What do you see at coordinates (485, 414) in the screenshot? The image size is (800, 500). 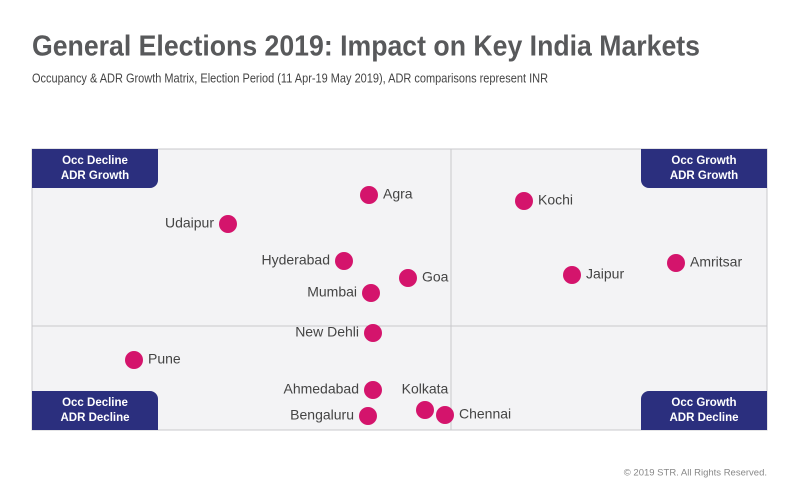 I see `point-label: Chennai` at bounding box center [485, 414].